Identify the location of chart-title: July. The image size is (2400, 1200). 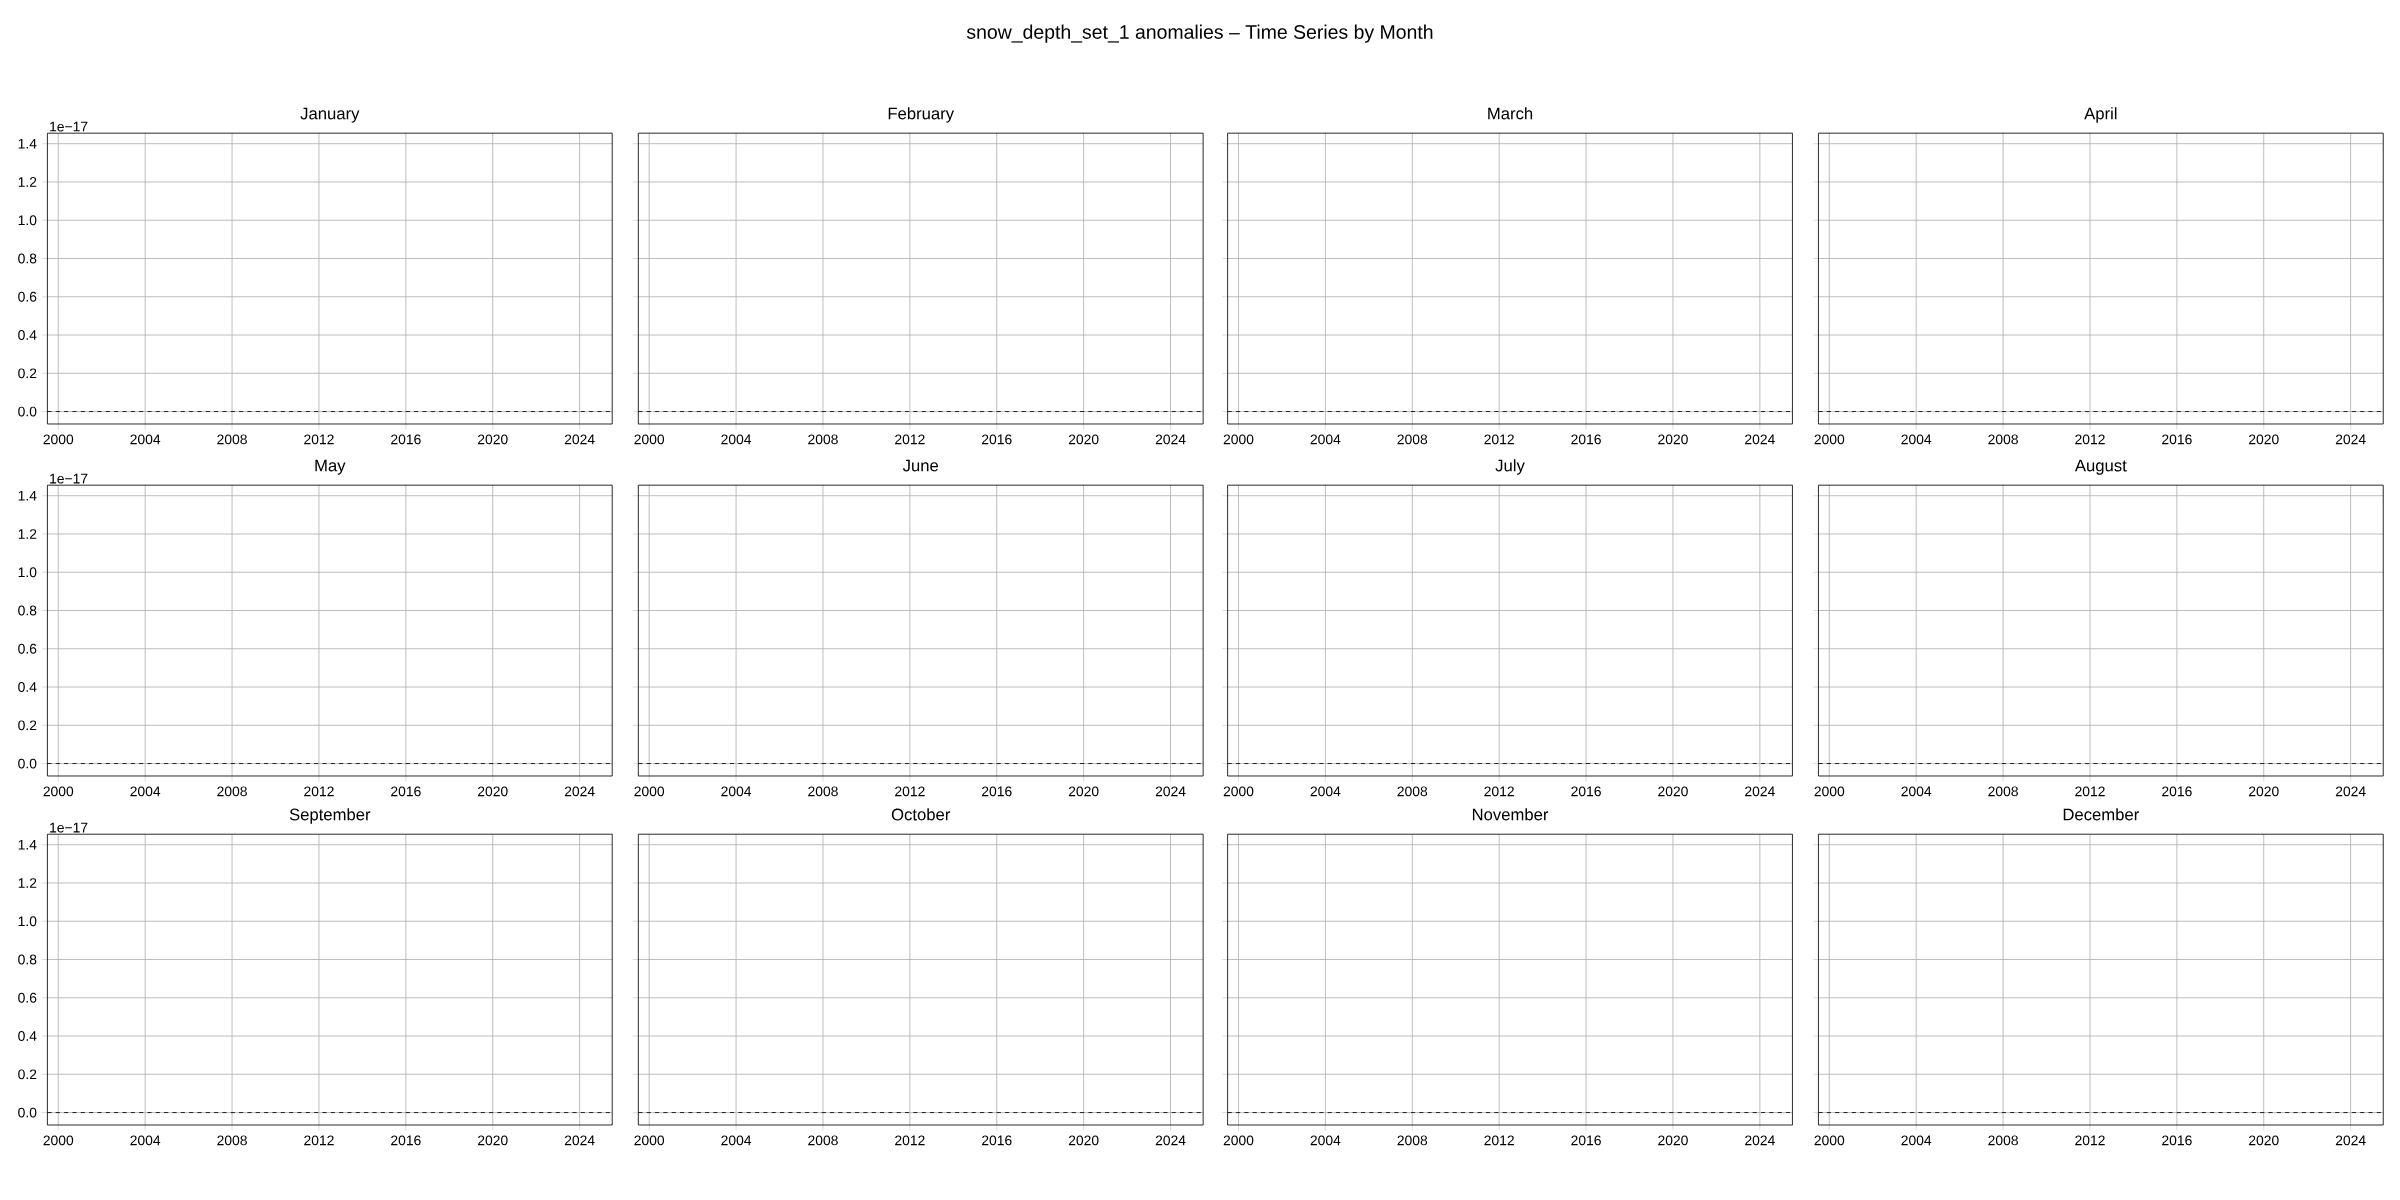
(1510, 467).